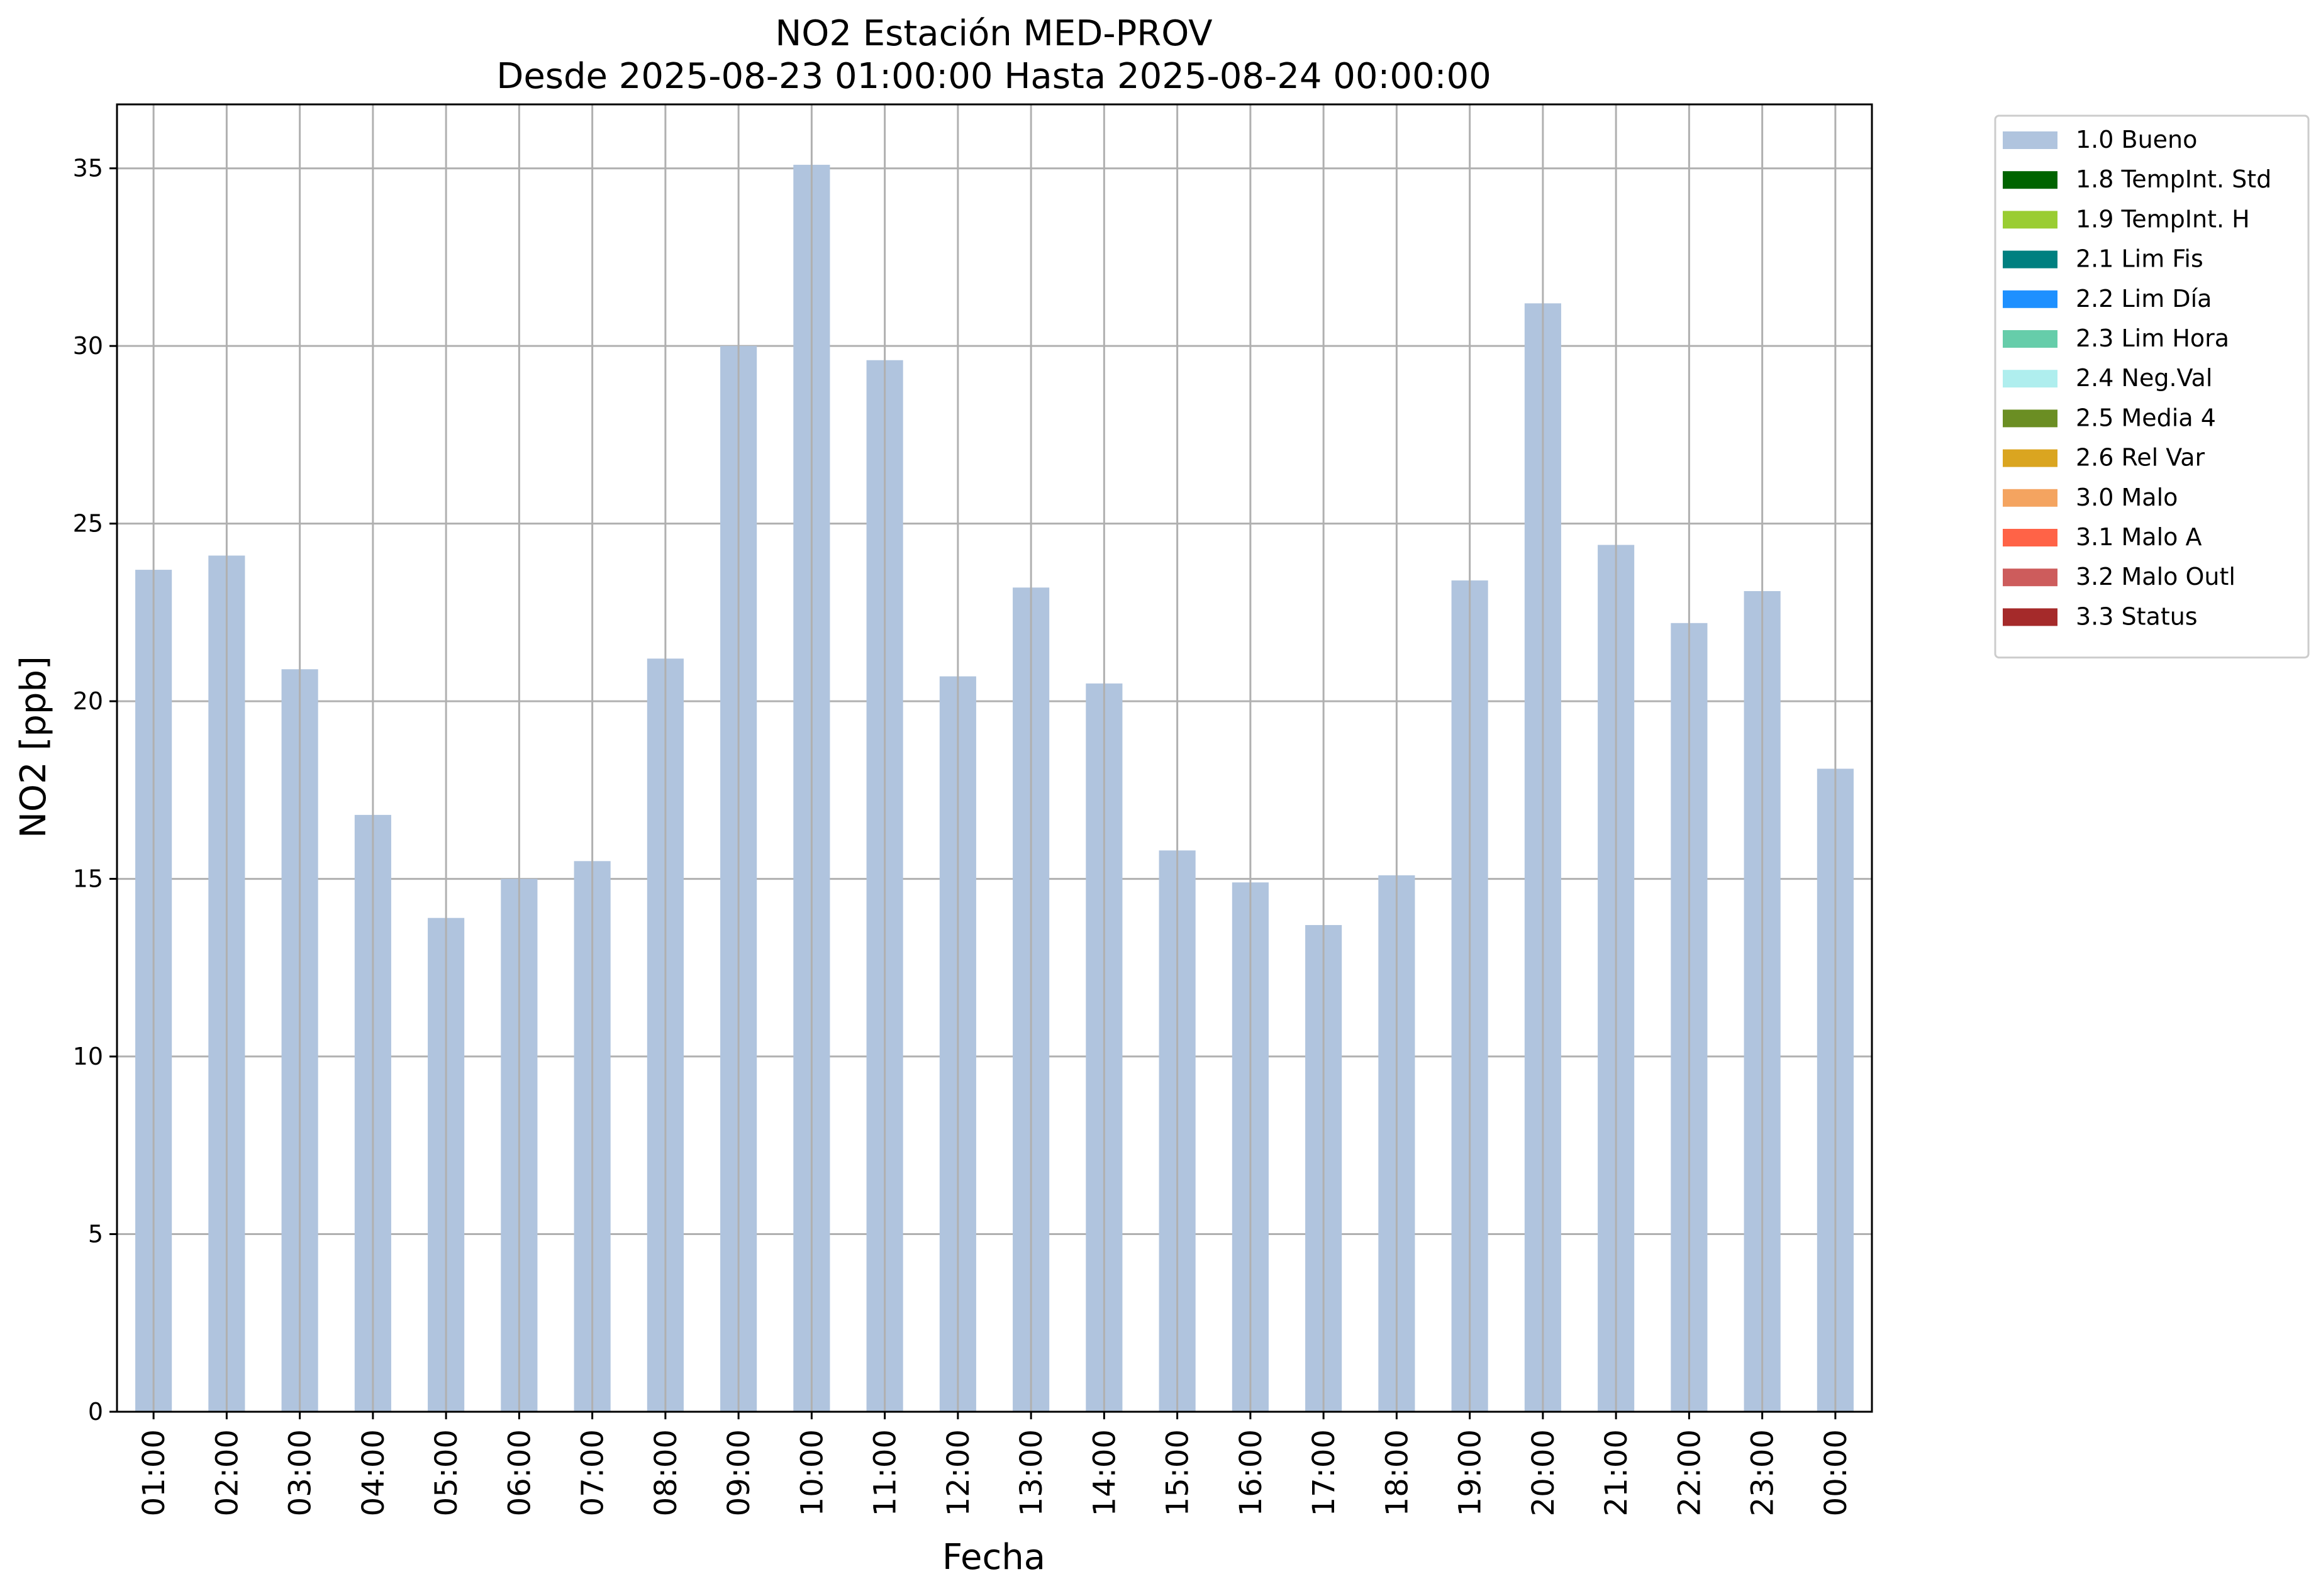 The width and height of the screenshot is (2316, 1596). What do you see at coordinates (88, 168) in the screenshot?
I see `y-tick-label: 35` at bounding box center [88, 168].